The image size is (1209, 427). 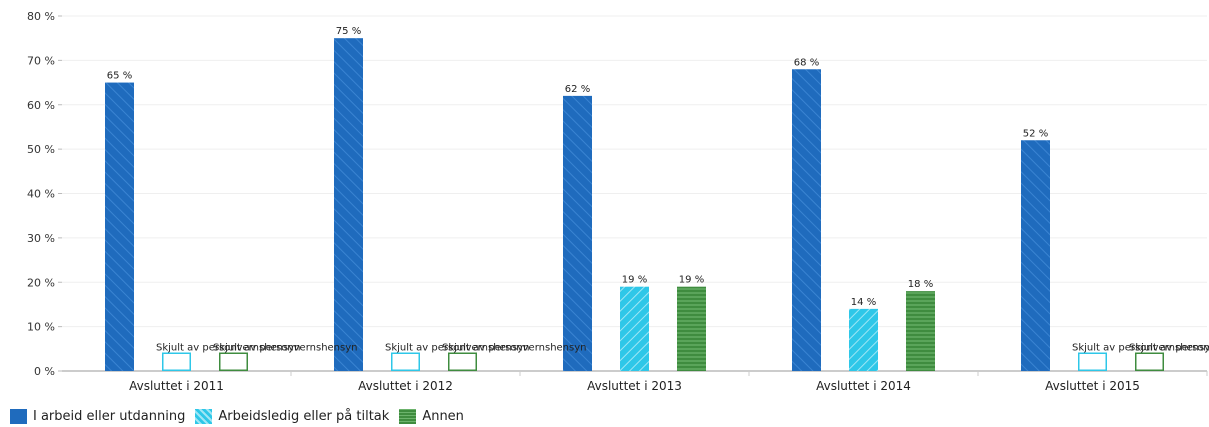 What do you see at coordinates (204, 416) in the screenshot?
I see `legend-swatch-arbeidsledig` at bounding box center [204, 416].